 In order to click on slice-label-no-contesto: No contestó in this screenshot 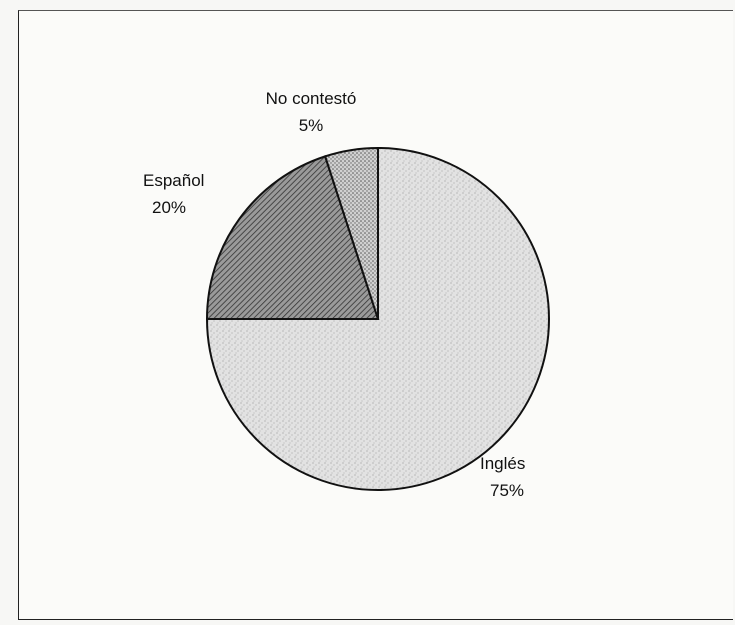, I will do `click(311, 98)`.